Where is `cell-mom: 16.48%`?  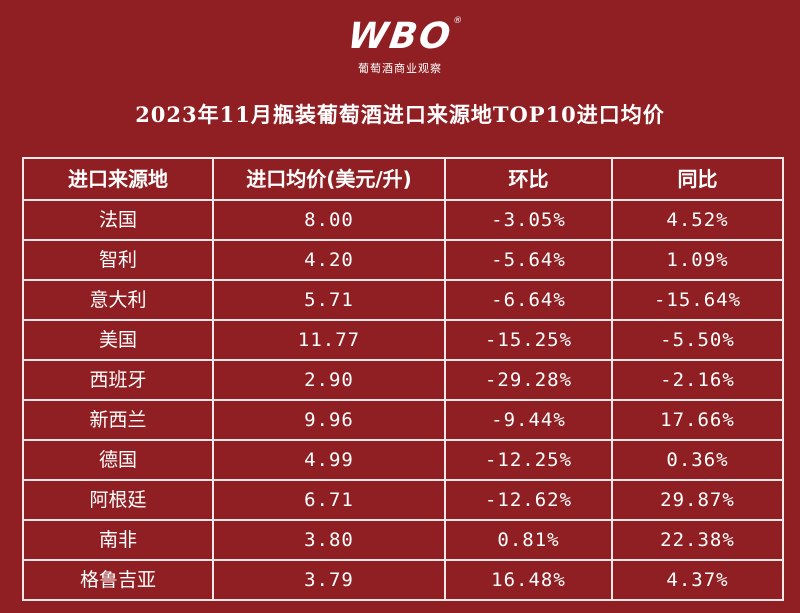
cell-mom: 16.48% is located at coordinates (528, 580).